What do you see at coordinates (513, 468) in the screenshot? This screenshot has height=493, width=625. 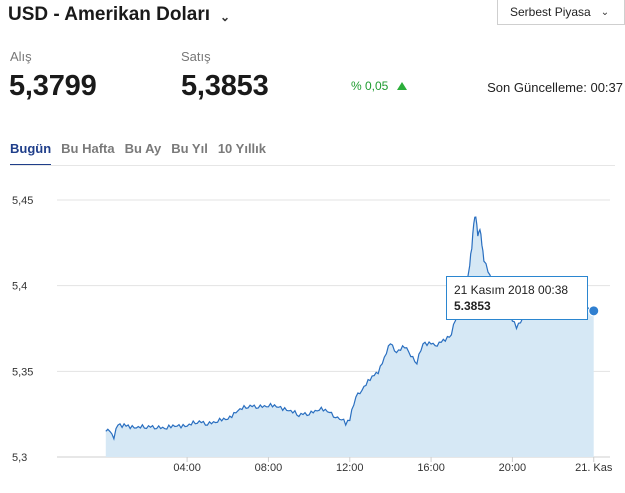 I see `x-tick-label: 20:00` at bounding box center [513, 468].